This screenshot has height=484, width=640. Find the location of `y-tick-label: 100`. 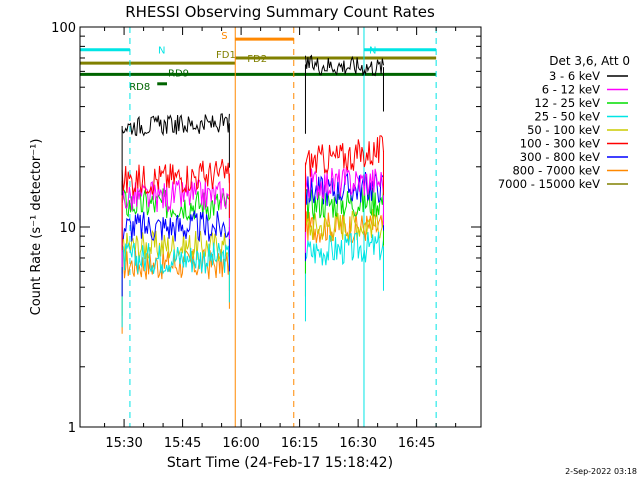

y-tick-label: 100 is located at coordinates (63, 28).